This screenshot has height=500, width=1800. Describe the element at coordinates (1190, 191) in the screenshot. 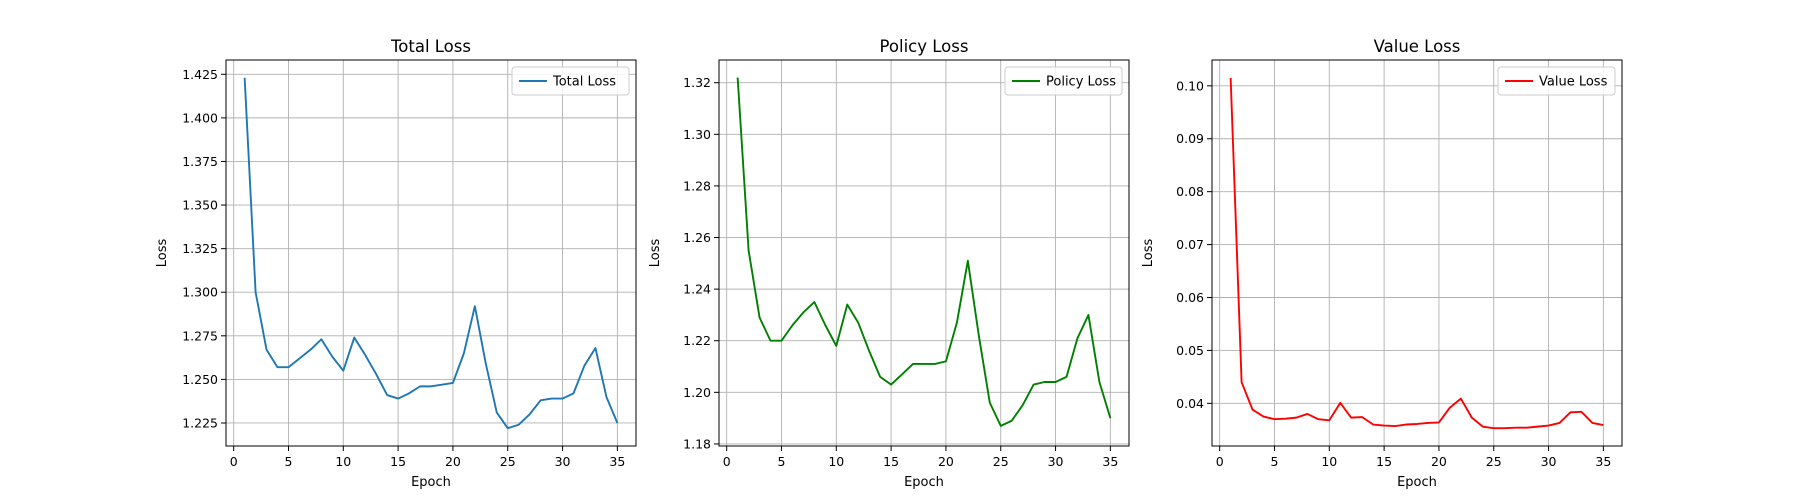

I see `value-loss-ytick-label-4: 0.08` at that location.